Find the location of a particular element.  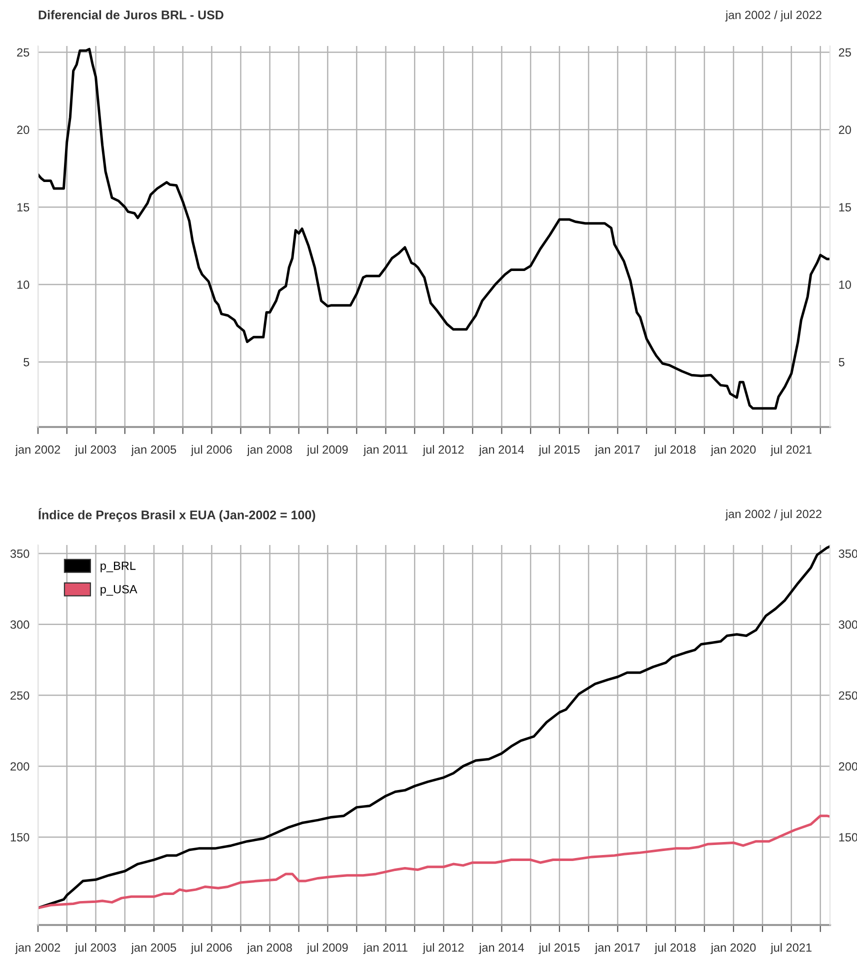

legend-label: p_BRL is located at coordinates (118, 567).